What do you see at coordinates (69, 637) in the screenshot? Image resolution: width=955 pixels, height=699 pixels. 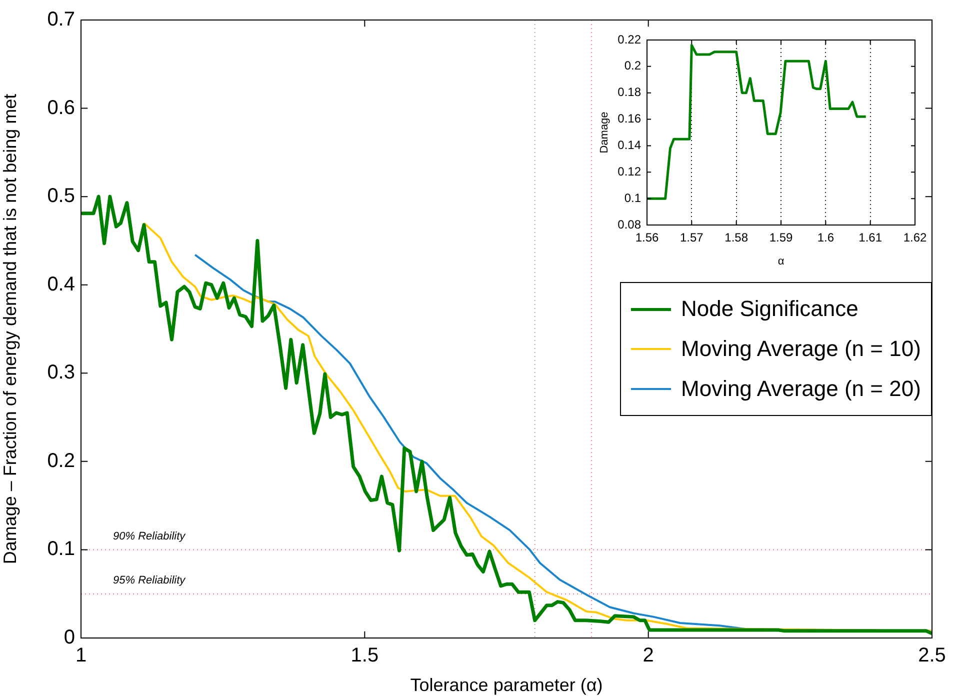 I see `y-tick-label: 0` at bounding box center [69, 637].